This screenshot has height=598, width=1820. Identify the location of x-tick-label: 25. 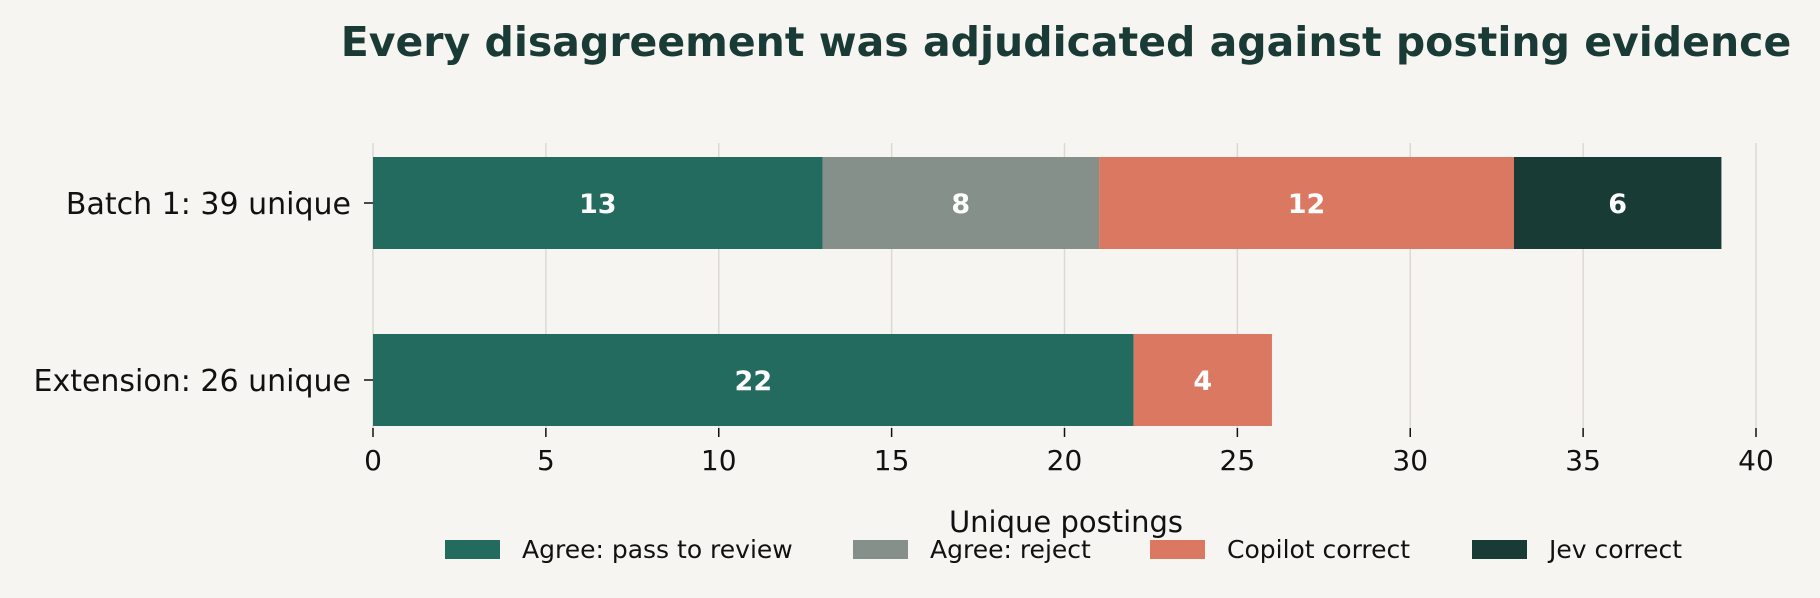
(1238, 460).